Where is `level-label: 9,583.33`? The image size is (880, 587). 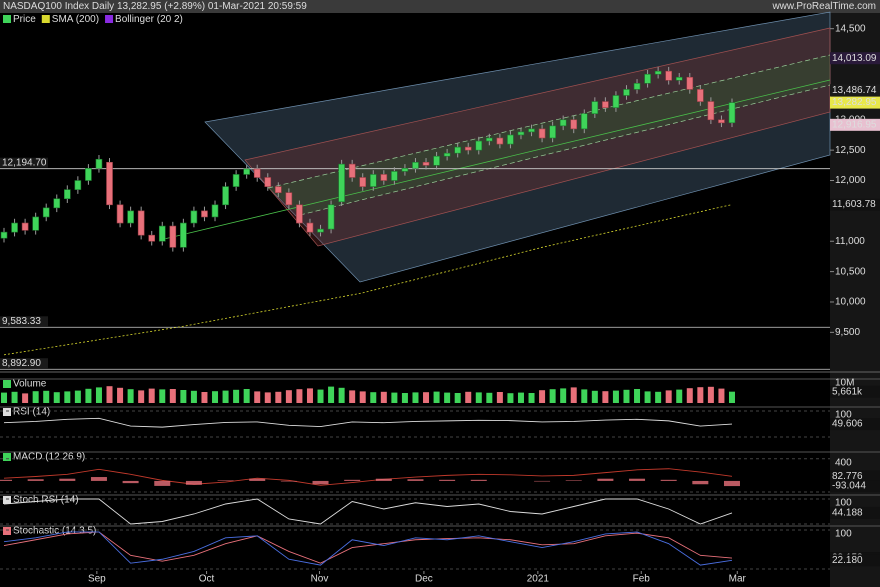 level-label: 9,583.33 is located at coordinates (21, 321).